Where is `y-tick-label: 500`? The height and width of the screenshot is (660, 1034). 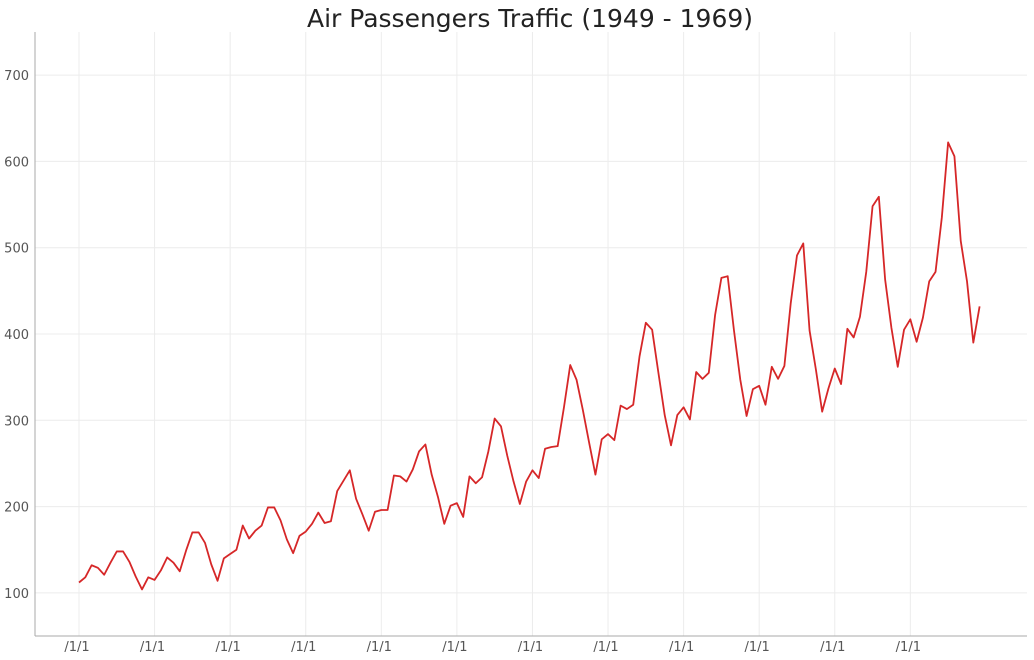 y-tick-label: 500 is located at coordinates (16, 249).